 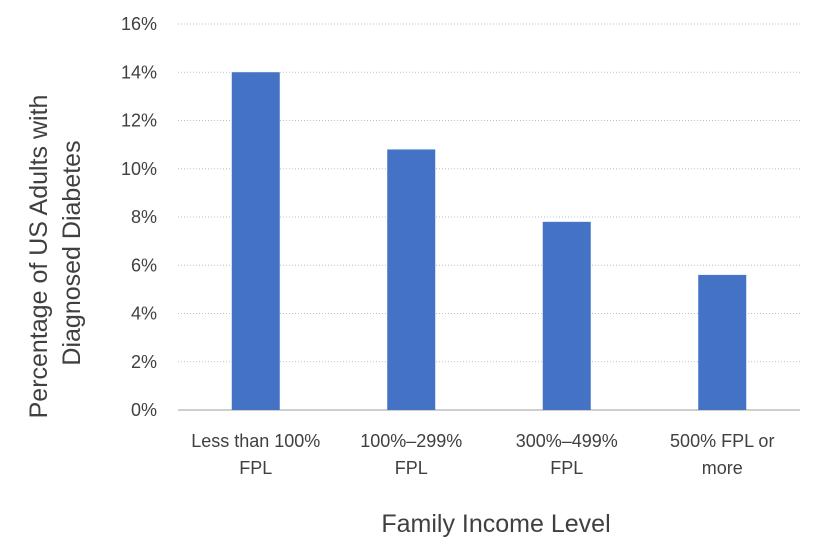 What do you see at coordinates (411, 441) in the screenshot?
I see `x-tick-label-line: 100%–299%` at bounding box center [411, 441].